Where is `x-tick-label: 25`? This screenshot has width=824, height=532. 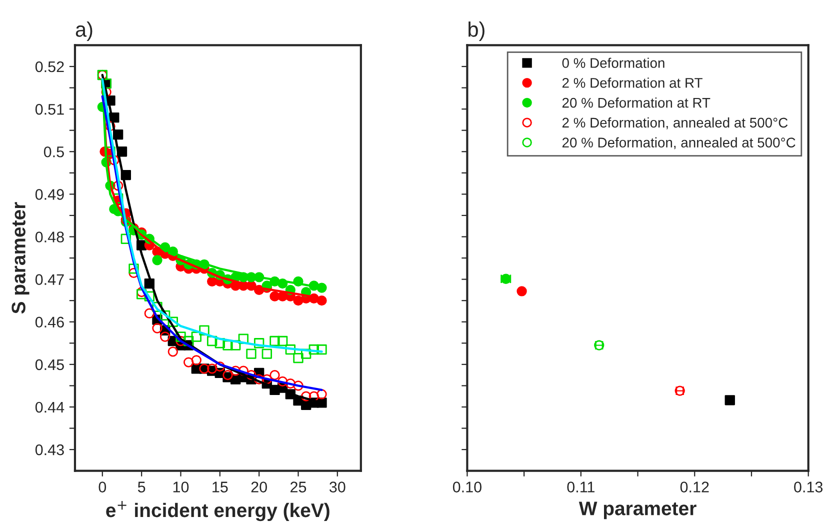
x-tick-label: 25 is located at coordinates (298, 487).